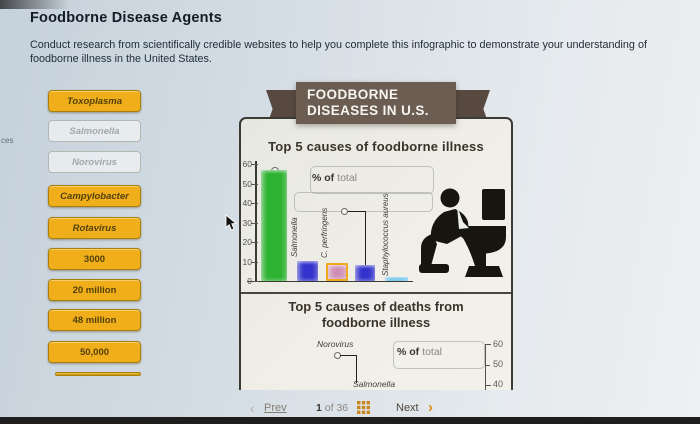 The height and width of the screenshot is (424, 700). Describe the element at coordinates (94, 101) in the screenshot. I see `word-tile-toxoplasma: Toxoplasma` at that location.